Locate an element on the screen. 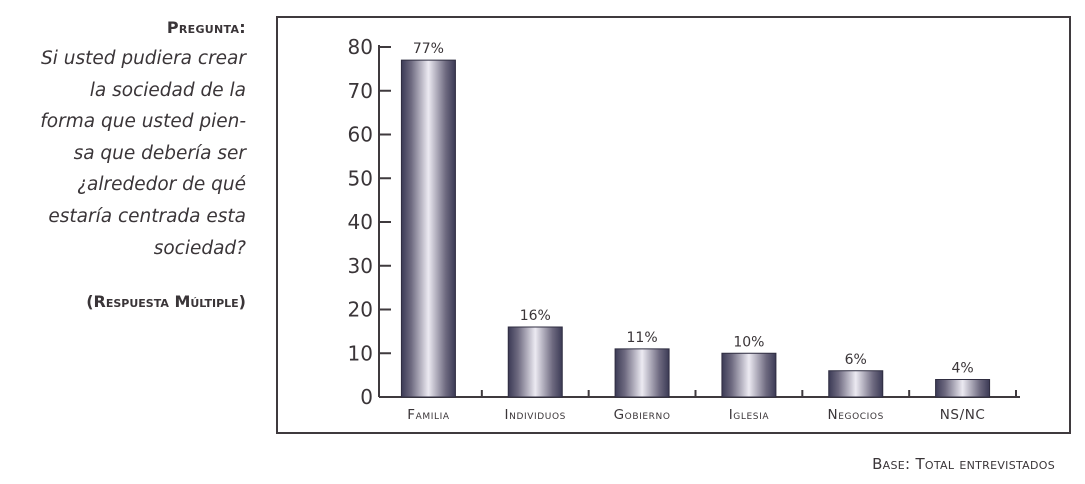 Image resolution: width=1085 pixels, height=484 pixels. y-tick-label: 60 is located at coordinates (360, 135).